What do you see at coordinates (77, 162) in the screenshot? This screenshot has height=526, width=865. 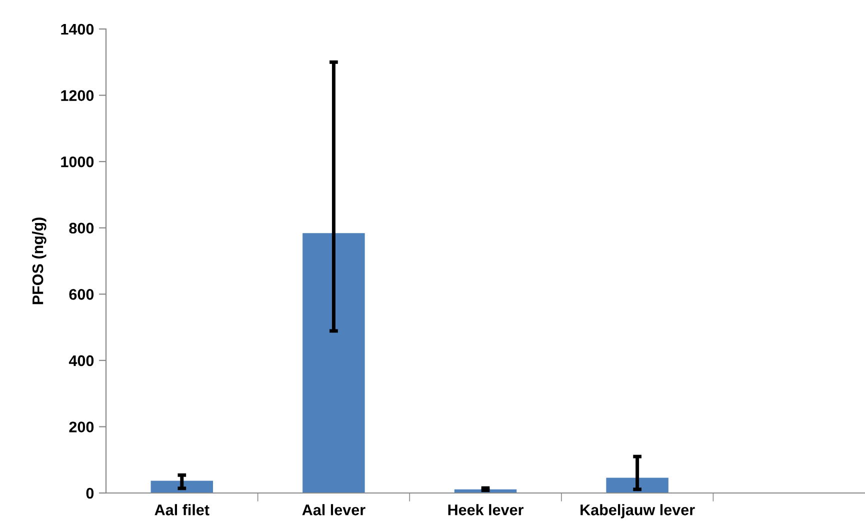 I see `y-tick-label: 1000` at bounding box center [77, 162].